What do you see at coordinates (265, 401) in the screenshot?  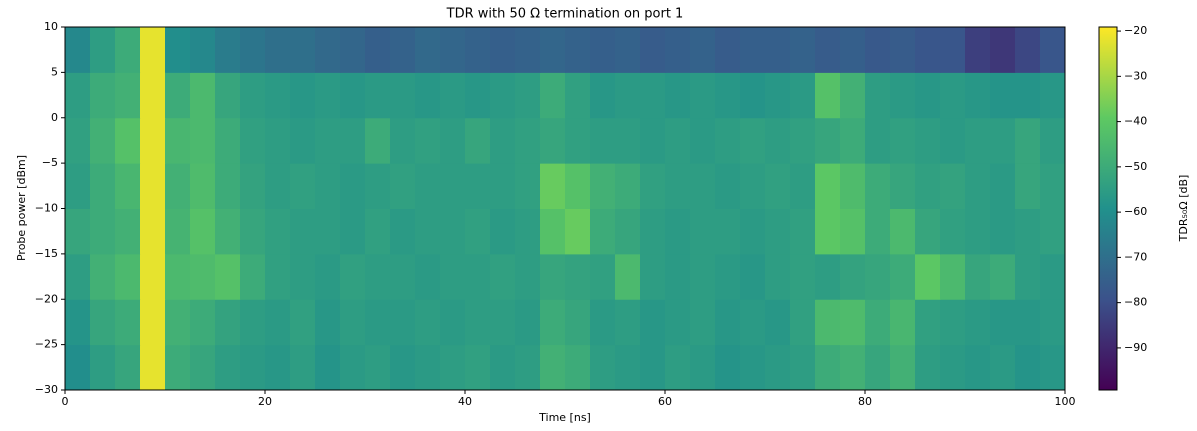 I see `x-tick-label: 20` at bounding box center [265, 401].